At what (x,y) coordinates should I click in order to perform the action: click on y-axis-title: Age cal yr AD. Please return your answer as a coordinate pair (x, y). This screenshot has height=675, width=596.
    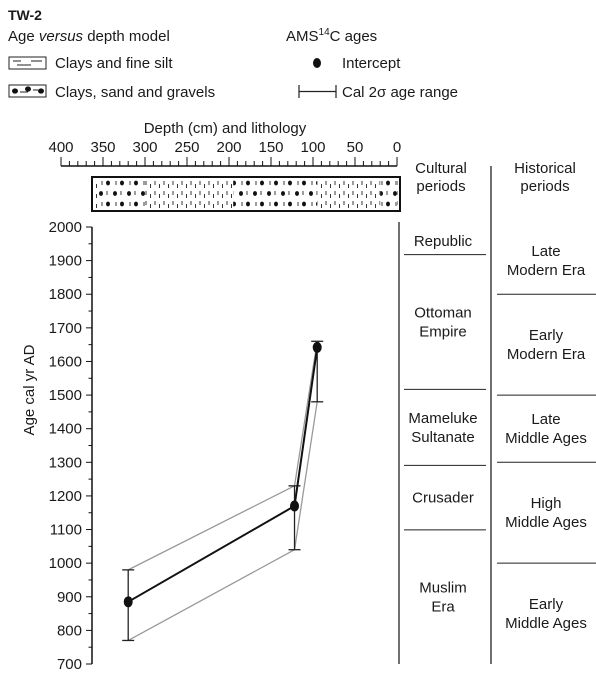
    Looking at the image, I should click on (29, 389).